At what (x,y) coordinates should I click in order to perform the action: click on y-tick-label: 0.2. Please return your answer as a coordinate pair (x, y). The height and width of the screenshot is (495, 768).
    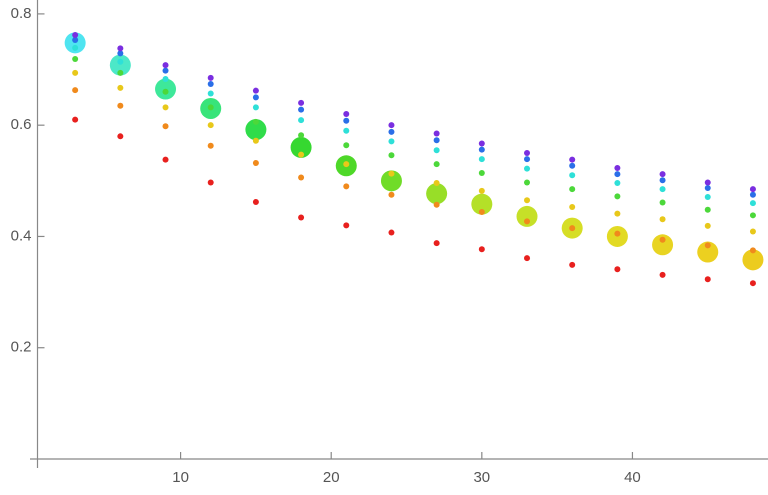
    Looking at the image, I should click on (21, 347).